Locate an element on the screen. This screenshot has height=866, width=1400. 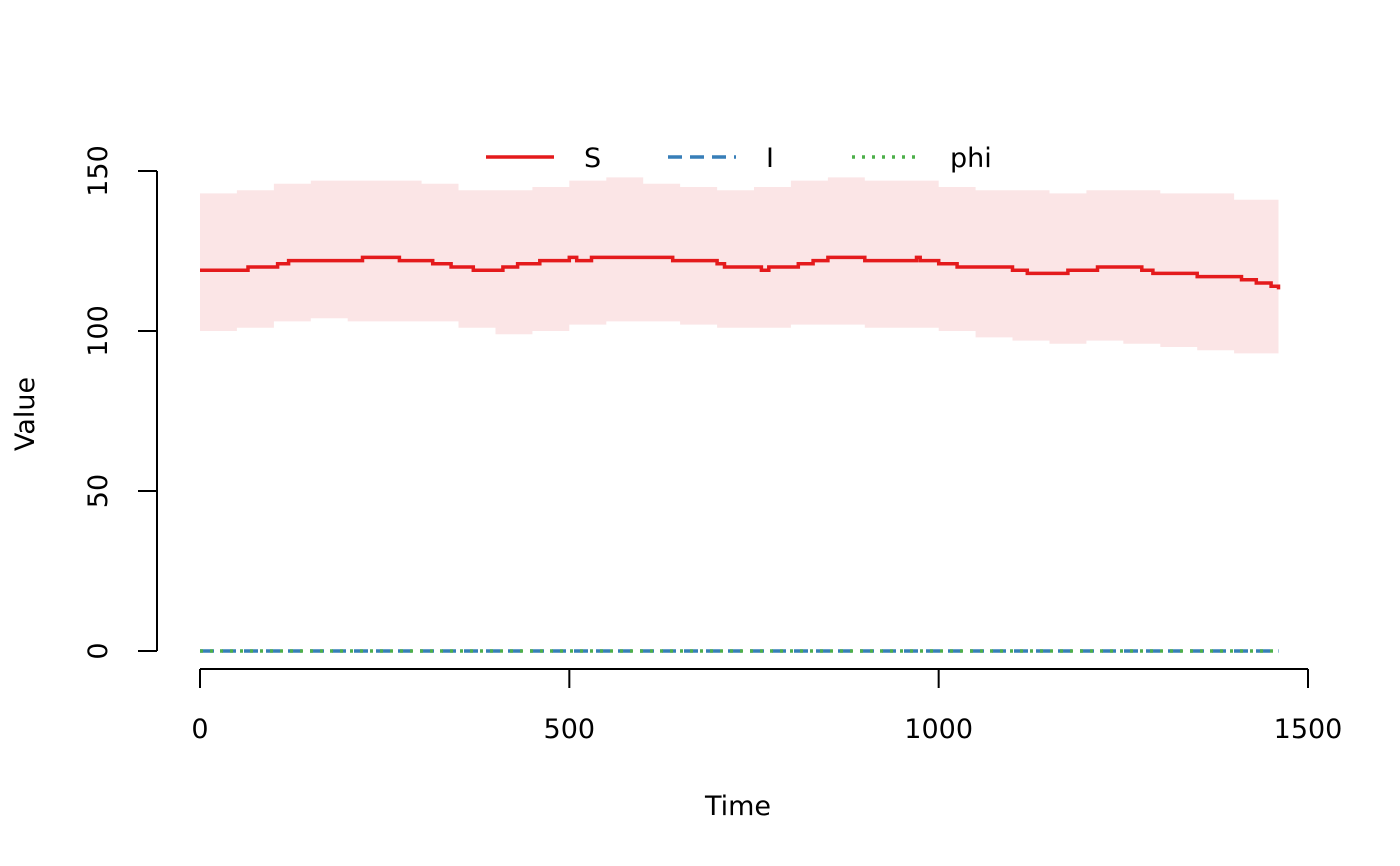
y-tick-label: 150 is located at coordinates (98, 171).